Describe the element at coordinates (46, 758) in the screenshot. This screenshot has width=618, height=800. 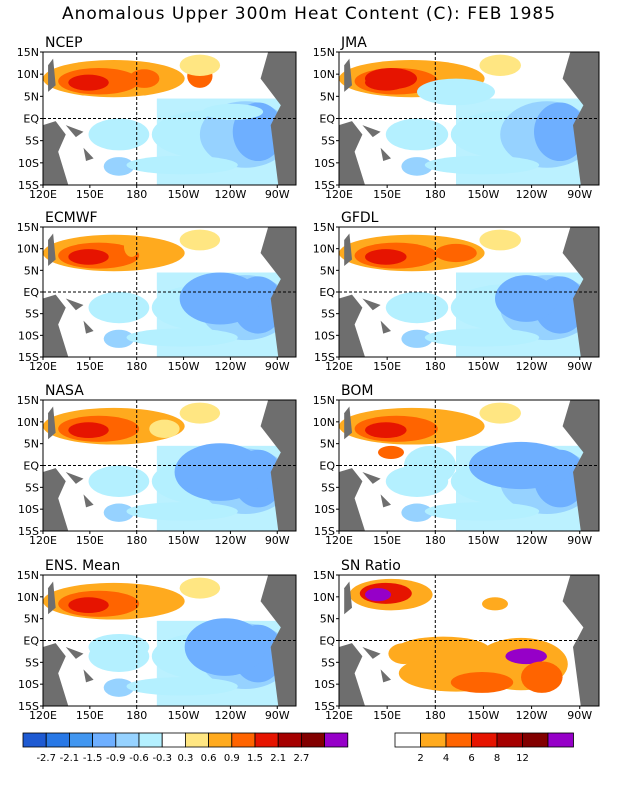
I see `colorbar-label: -2.7` at that location.